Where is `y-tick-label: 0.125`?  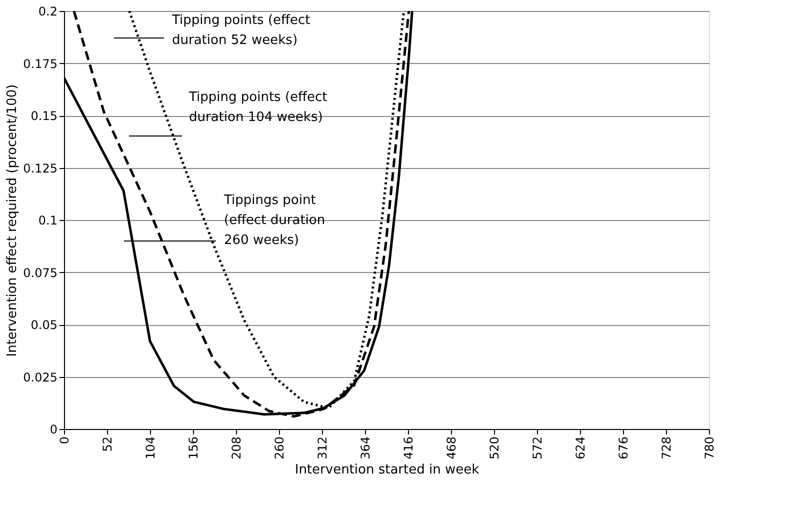
y-tick-label: 0.125 is located at coordinates (40, 168).